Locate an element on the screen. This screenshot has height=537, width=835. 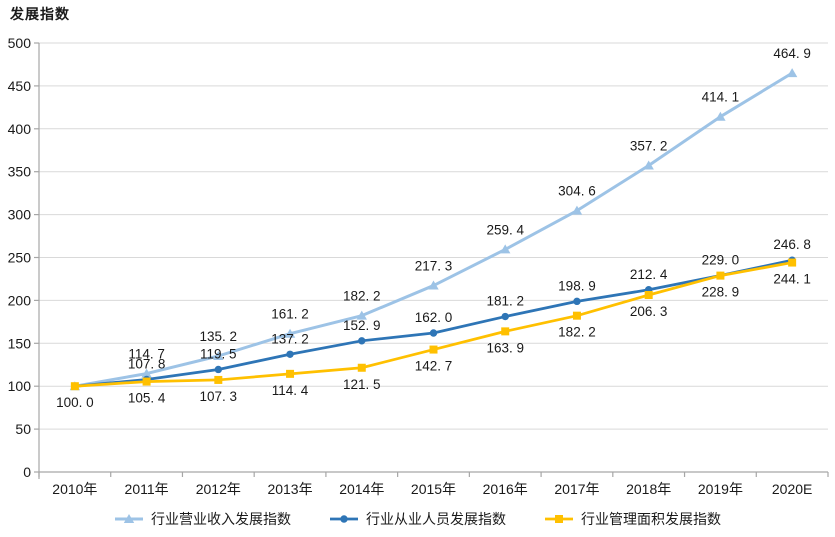
data-label: 259. 4 is located at coordinates (505, 229).